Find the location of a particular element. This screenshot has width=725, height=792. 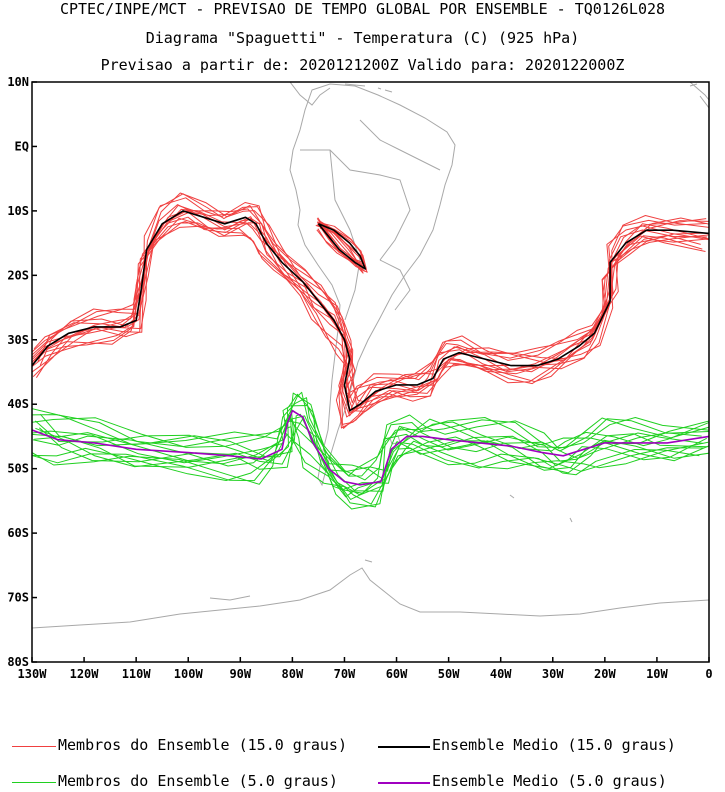

lon-tick-label: 130W is located at coordinates (33, 674).